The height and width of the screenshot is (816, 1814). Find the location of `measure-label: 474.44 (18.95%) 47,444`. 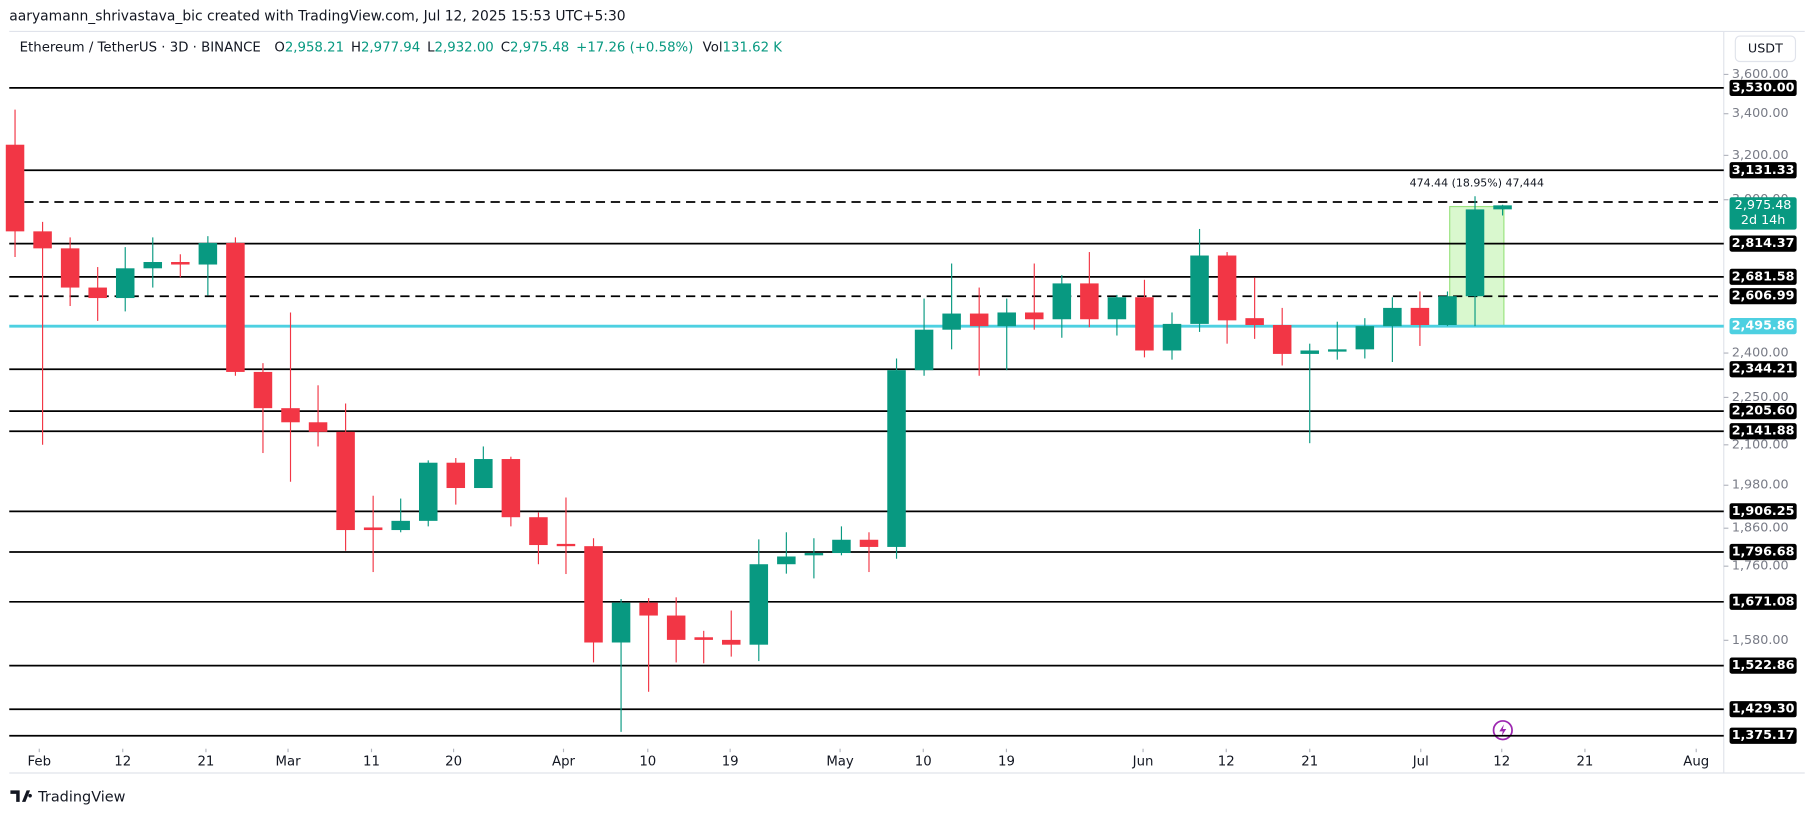

measure-label: 474.44 (18.95%) 47,444 is located at coordinates (1477, 182).